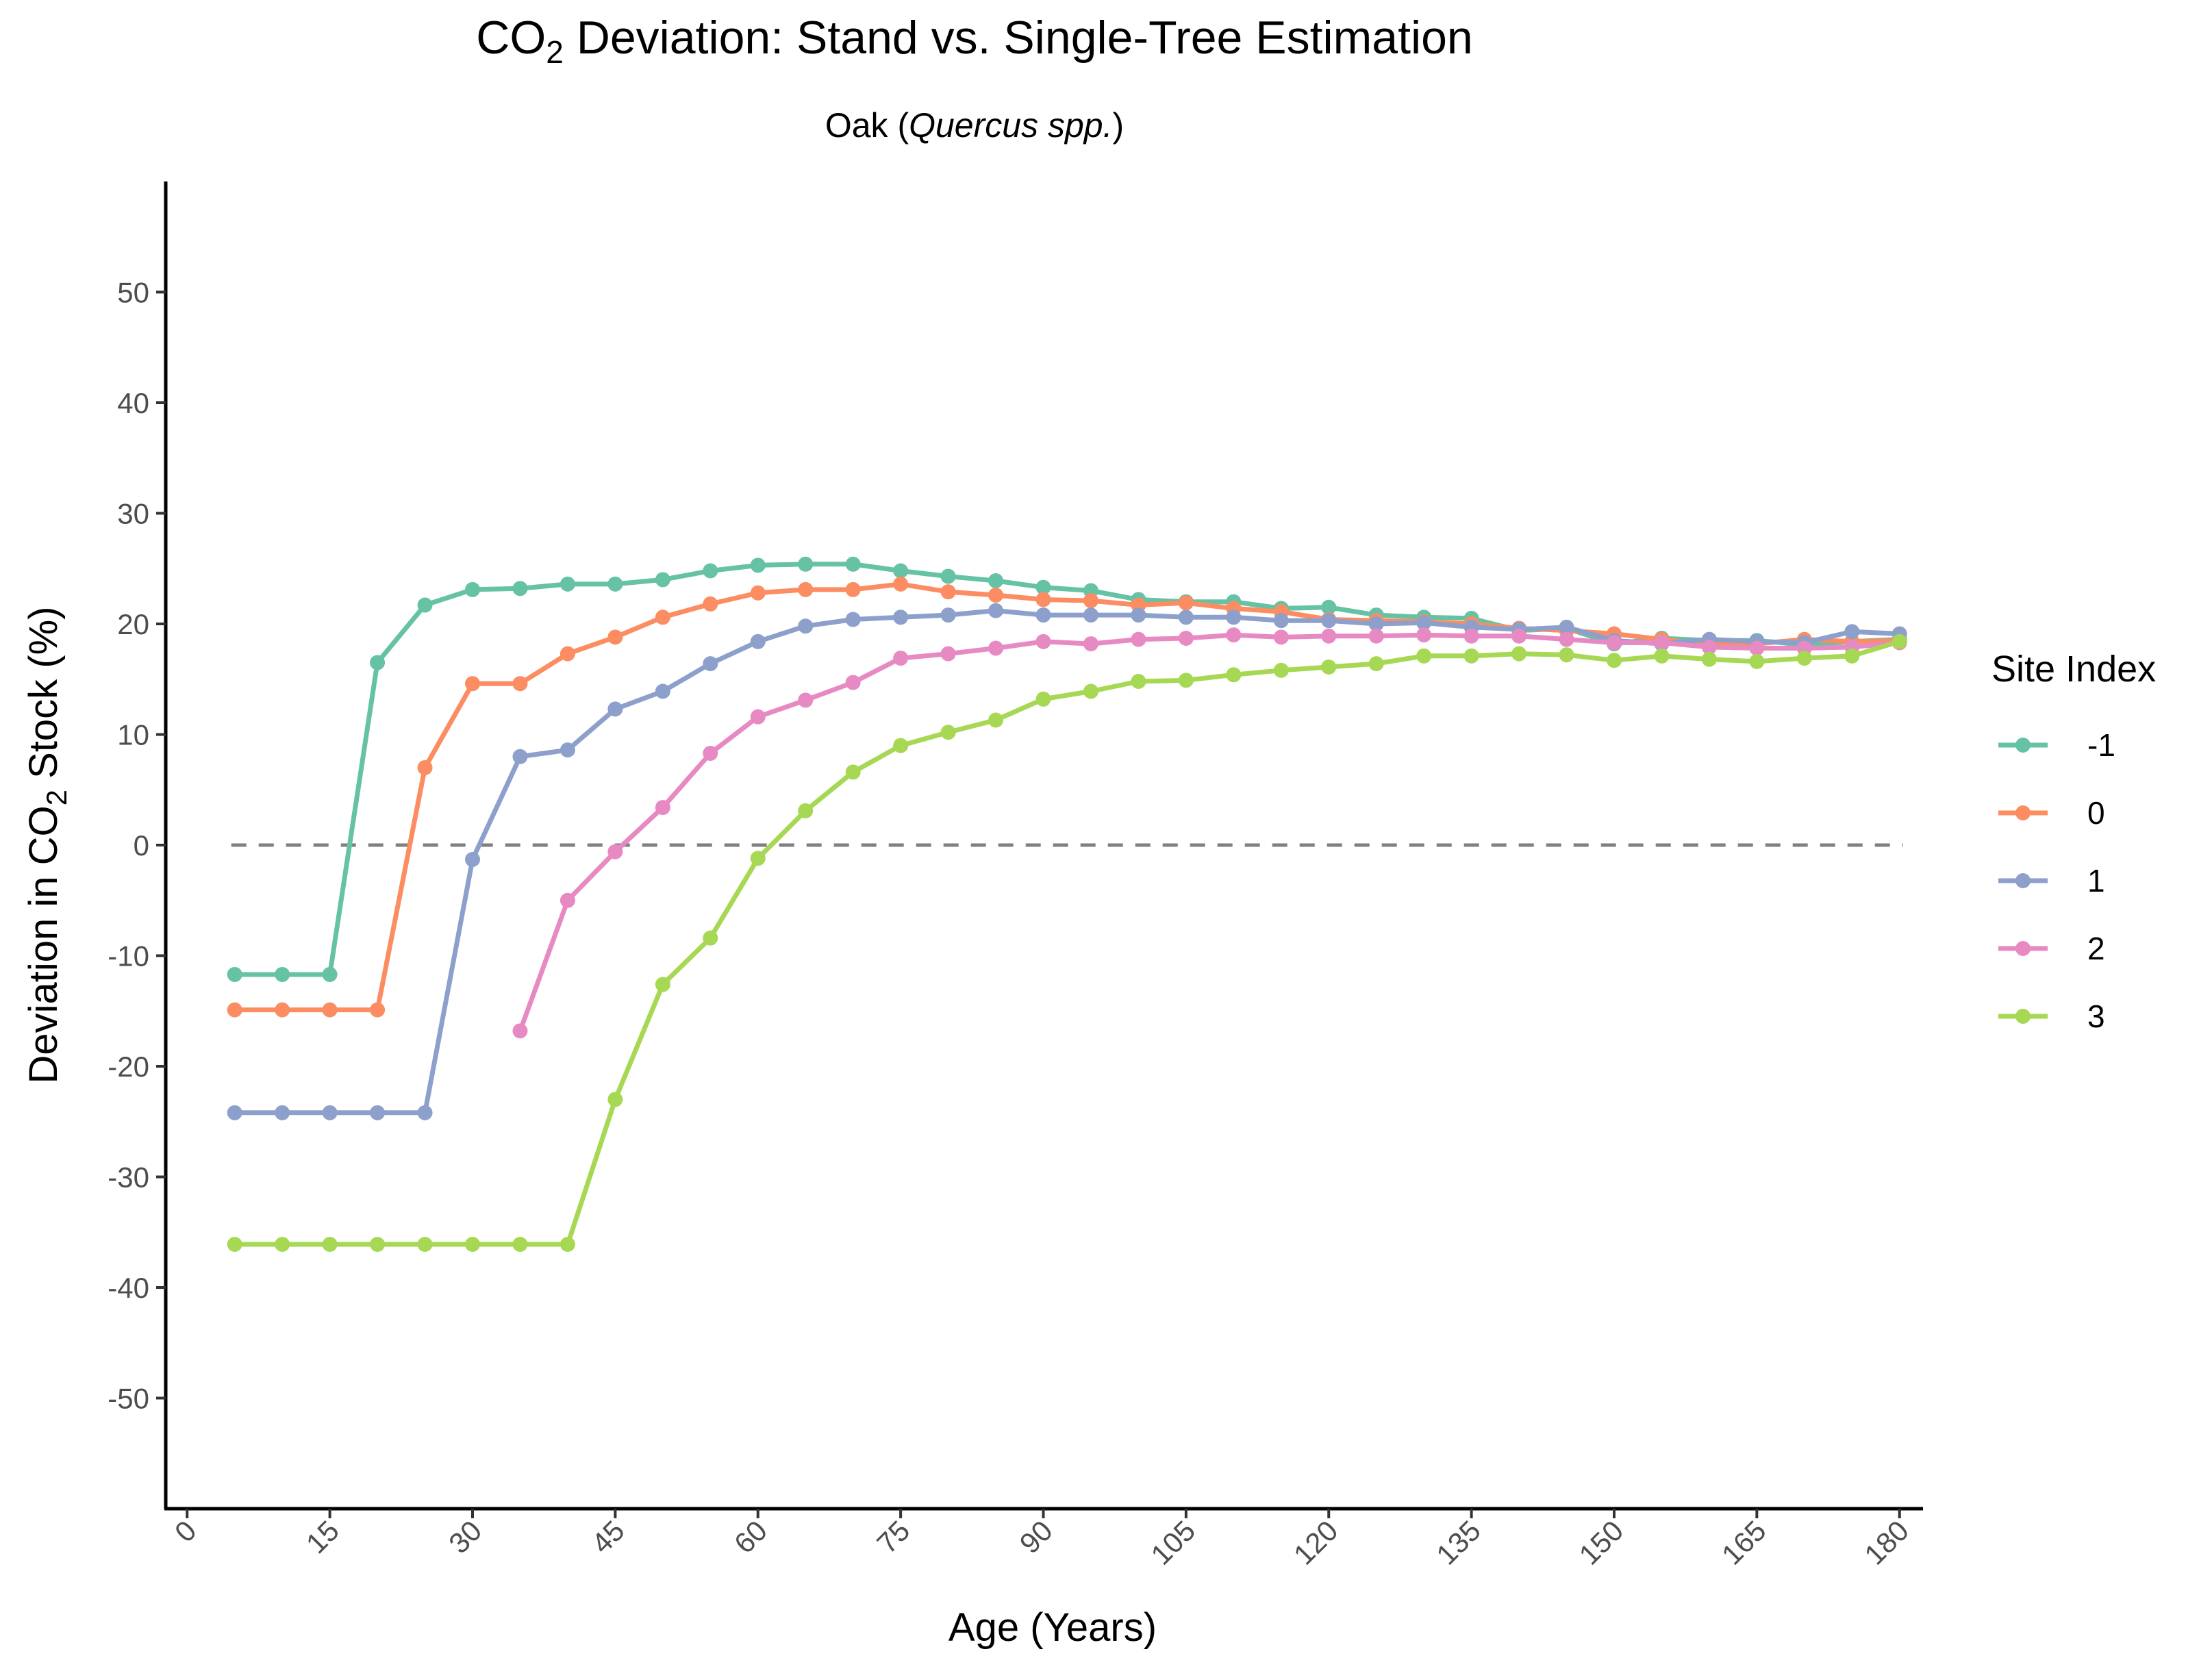  Describe the element at coordinates (1315, 1542) in the screenshot. I see `x-tick-label: 120` at that location.